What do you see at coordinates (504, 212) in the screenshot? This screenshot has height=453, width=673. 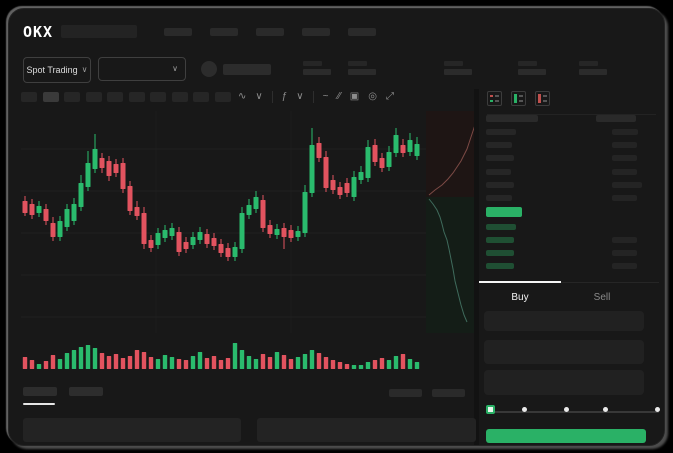 I see `orderbook-last-price` at bounding box center [504, 212].